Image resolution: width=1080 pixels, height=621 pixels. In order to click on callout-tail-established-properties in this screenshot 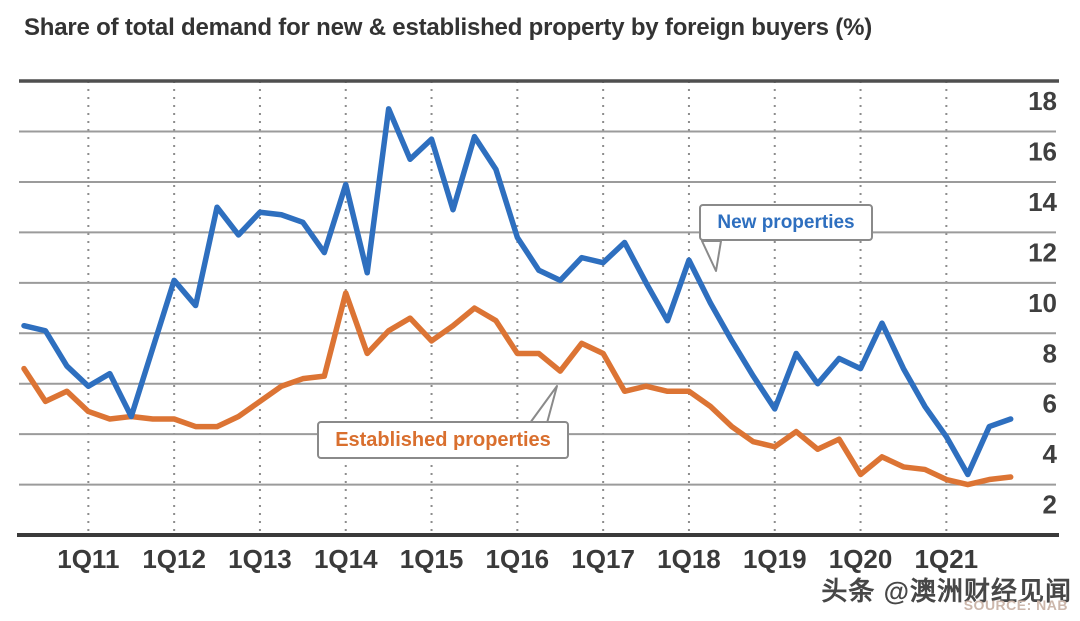, I will do `click(543, 404)`.